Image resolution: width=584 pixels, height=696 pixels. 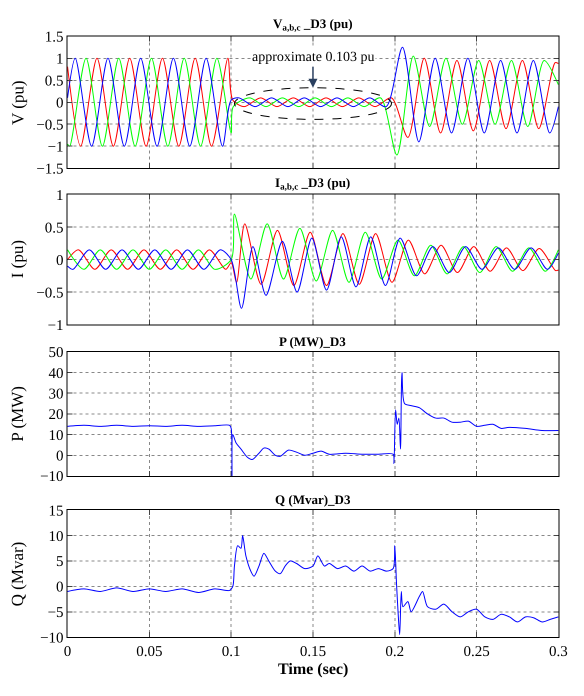 What do you see at coordinates (18, 574) in the screenshot?
I see `y-axis-title: Q (Mvar)` at bounding box center [18, 574].